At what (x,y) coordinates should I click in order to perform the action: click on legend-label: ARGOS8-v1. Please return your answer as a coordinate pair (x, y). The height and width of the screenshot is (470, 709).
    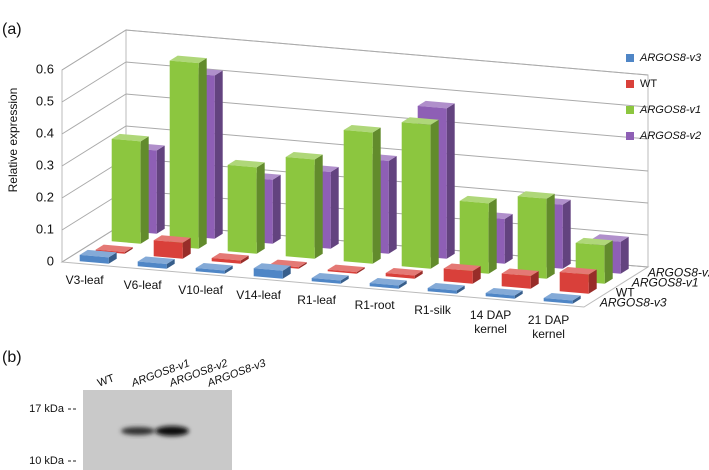
    Looking at the image, I should click on (670, 110).